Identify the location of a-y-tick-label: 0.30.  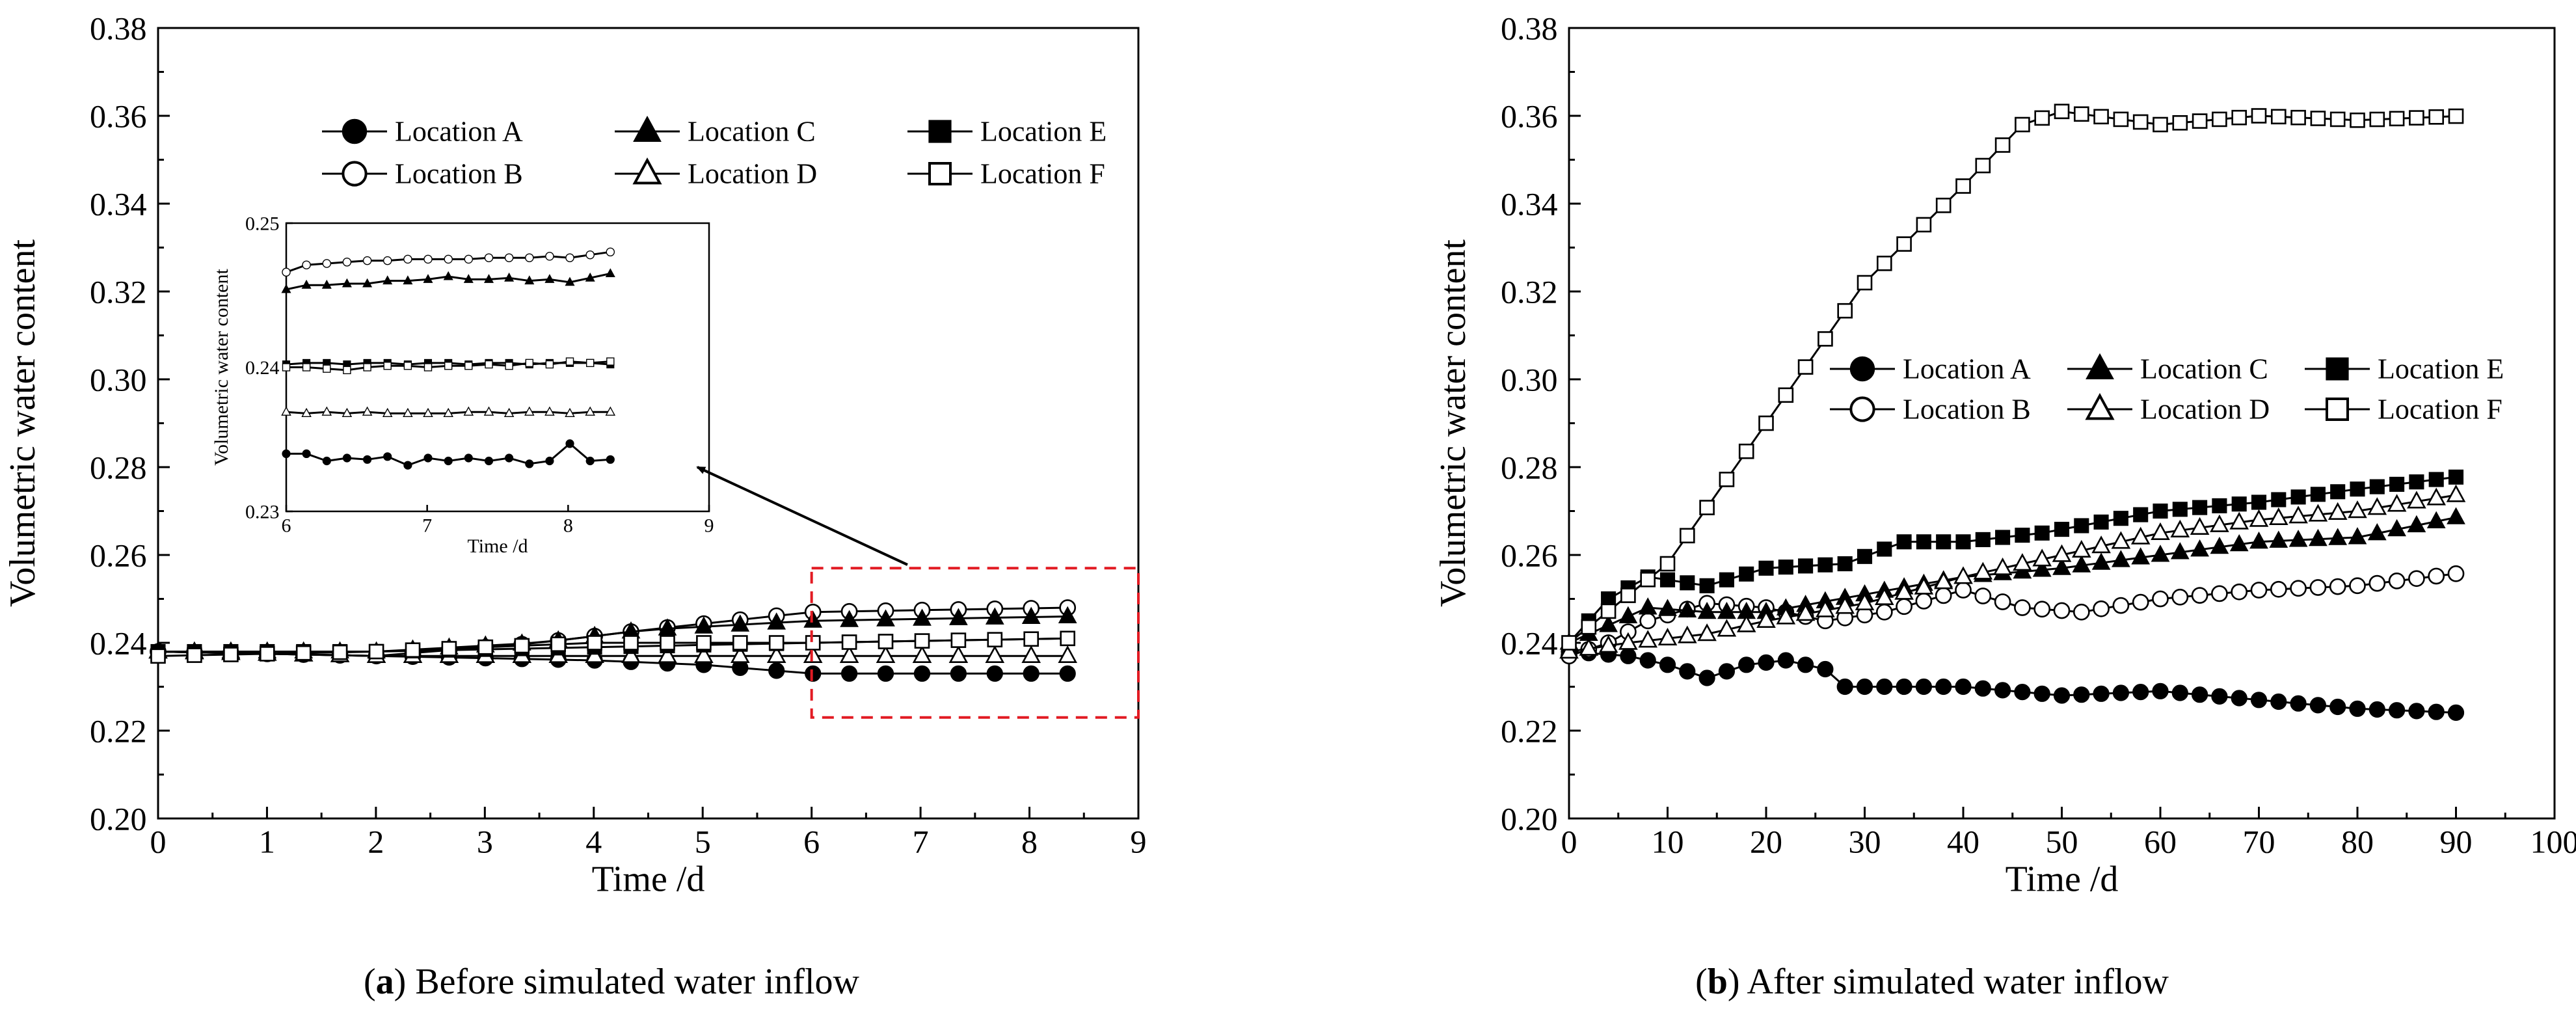
(118, 380).